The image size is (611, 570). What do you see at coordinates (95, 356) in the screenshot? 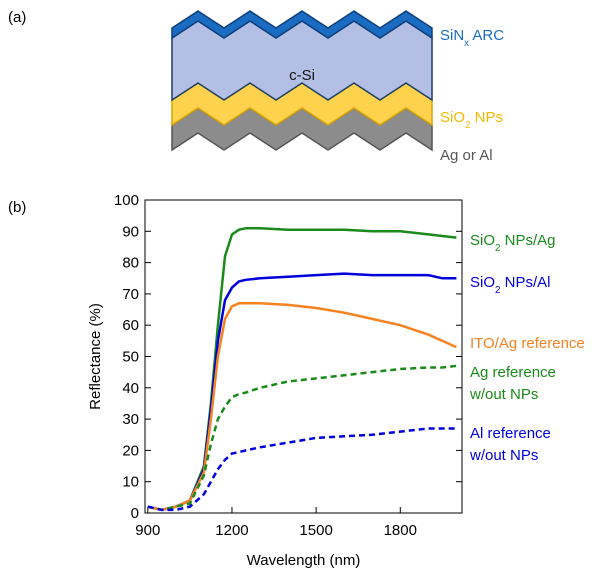
I see `y-axis-label: Reflectance (%)` at bounding box center [95, 356].